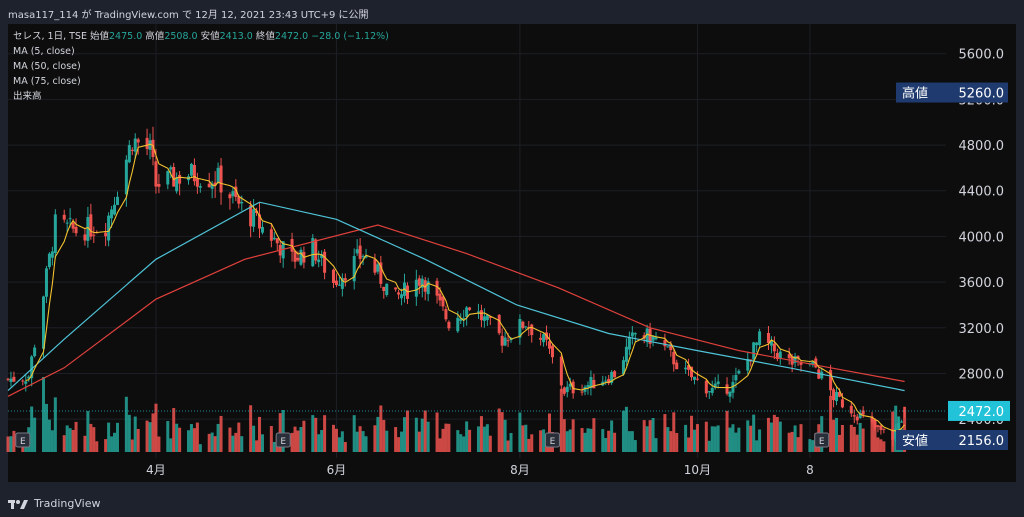  I want to click on legend-ma75: MA (75, close), so click(47, 81).